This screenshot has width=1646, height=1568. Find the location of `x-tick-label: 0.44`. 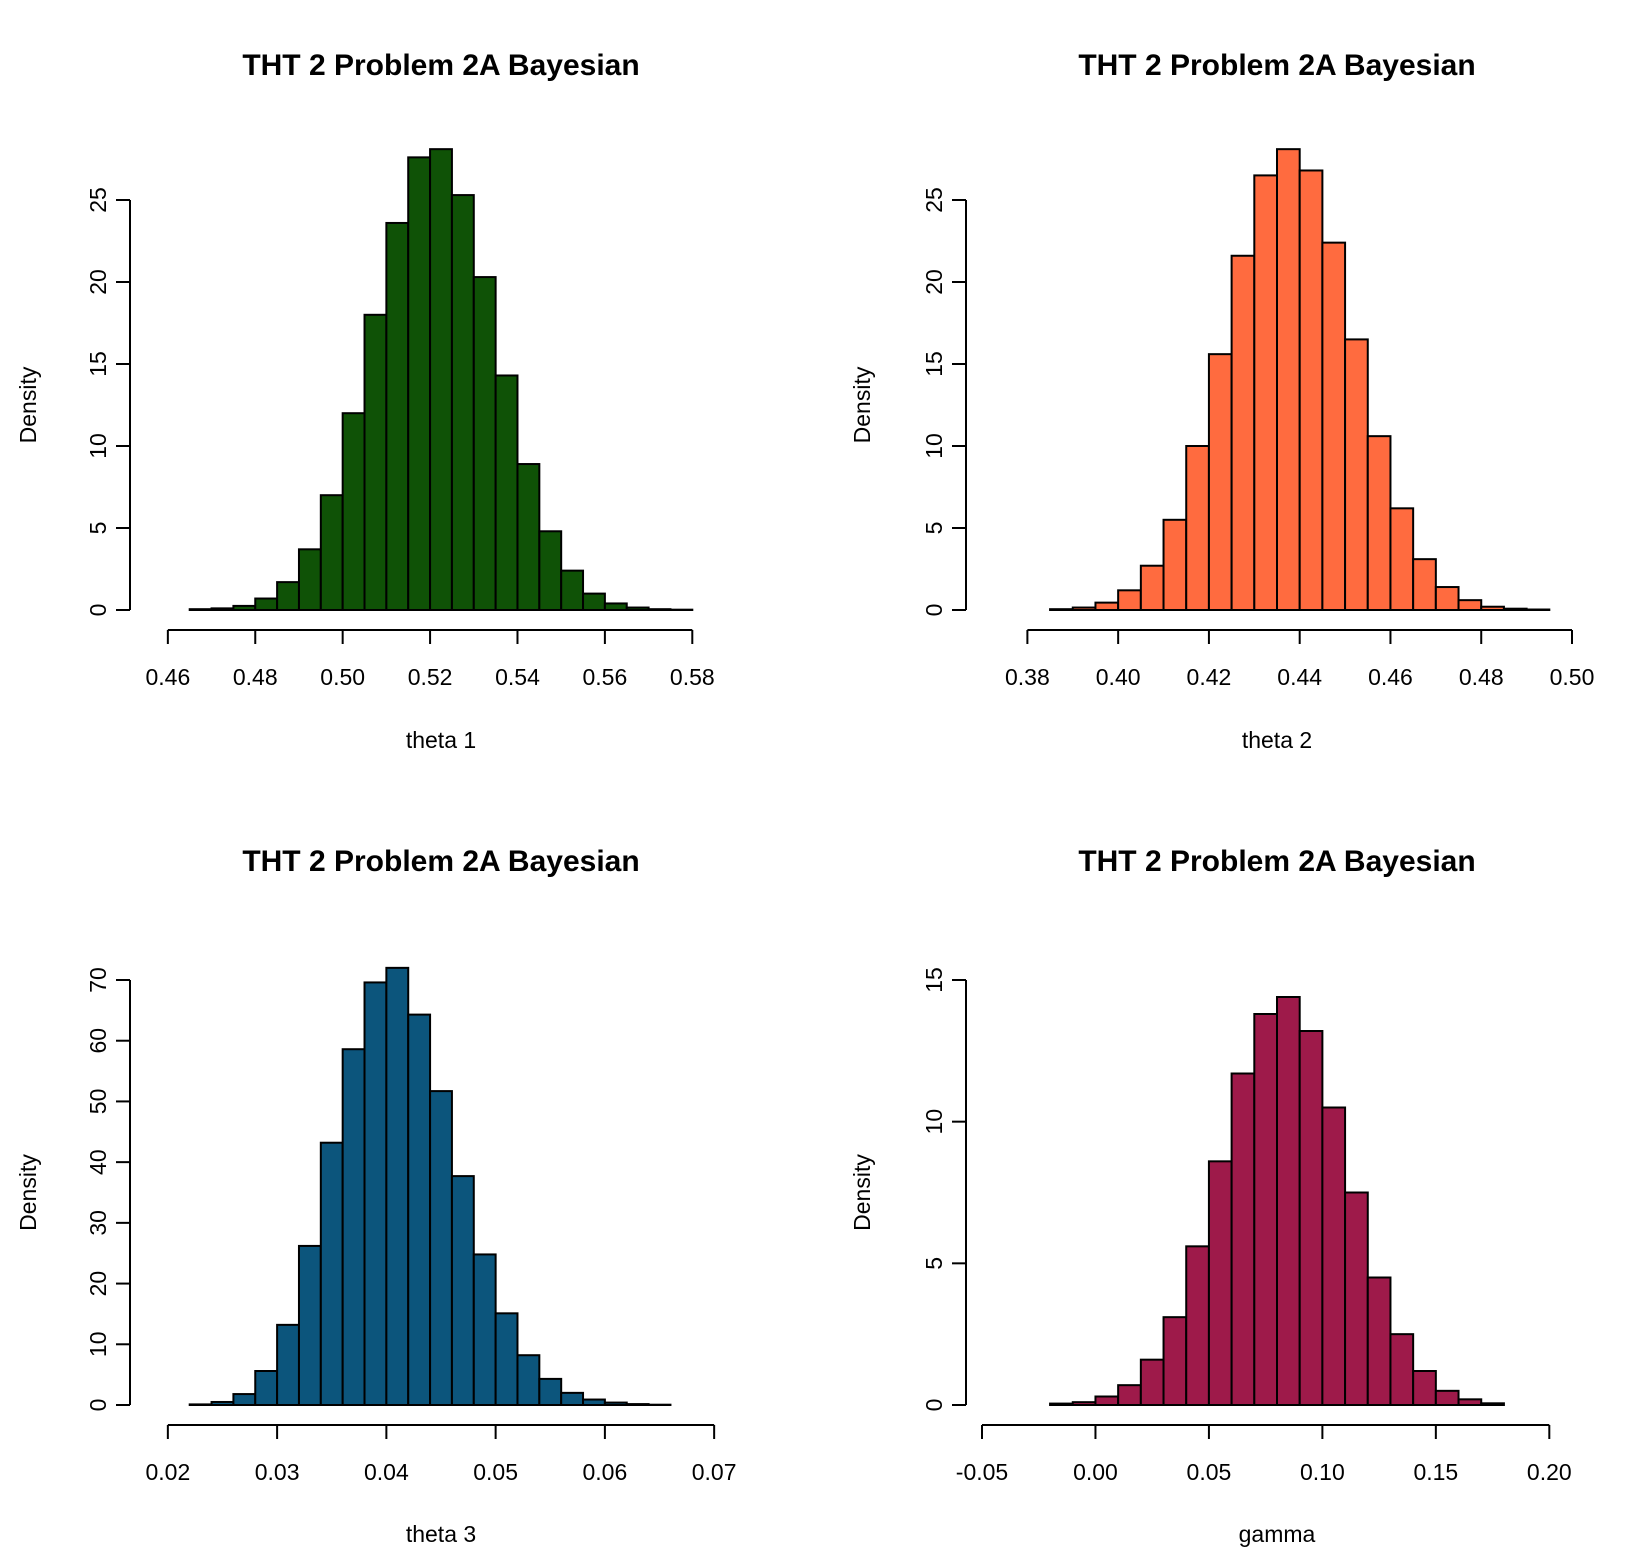

x-tick-label: 0.44 is located at coordinates (1299, 677).